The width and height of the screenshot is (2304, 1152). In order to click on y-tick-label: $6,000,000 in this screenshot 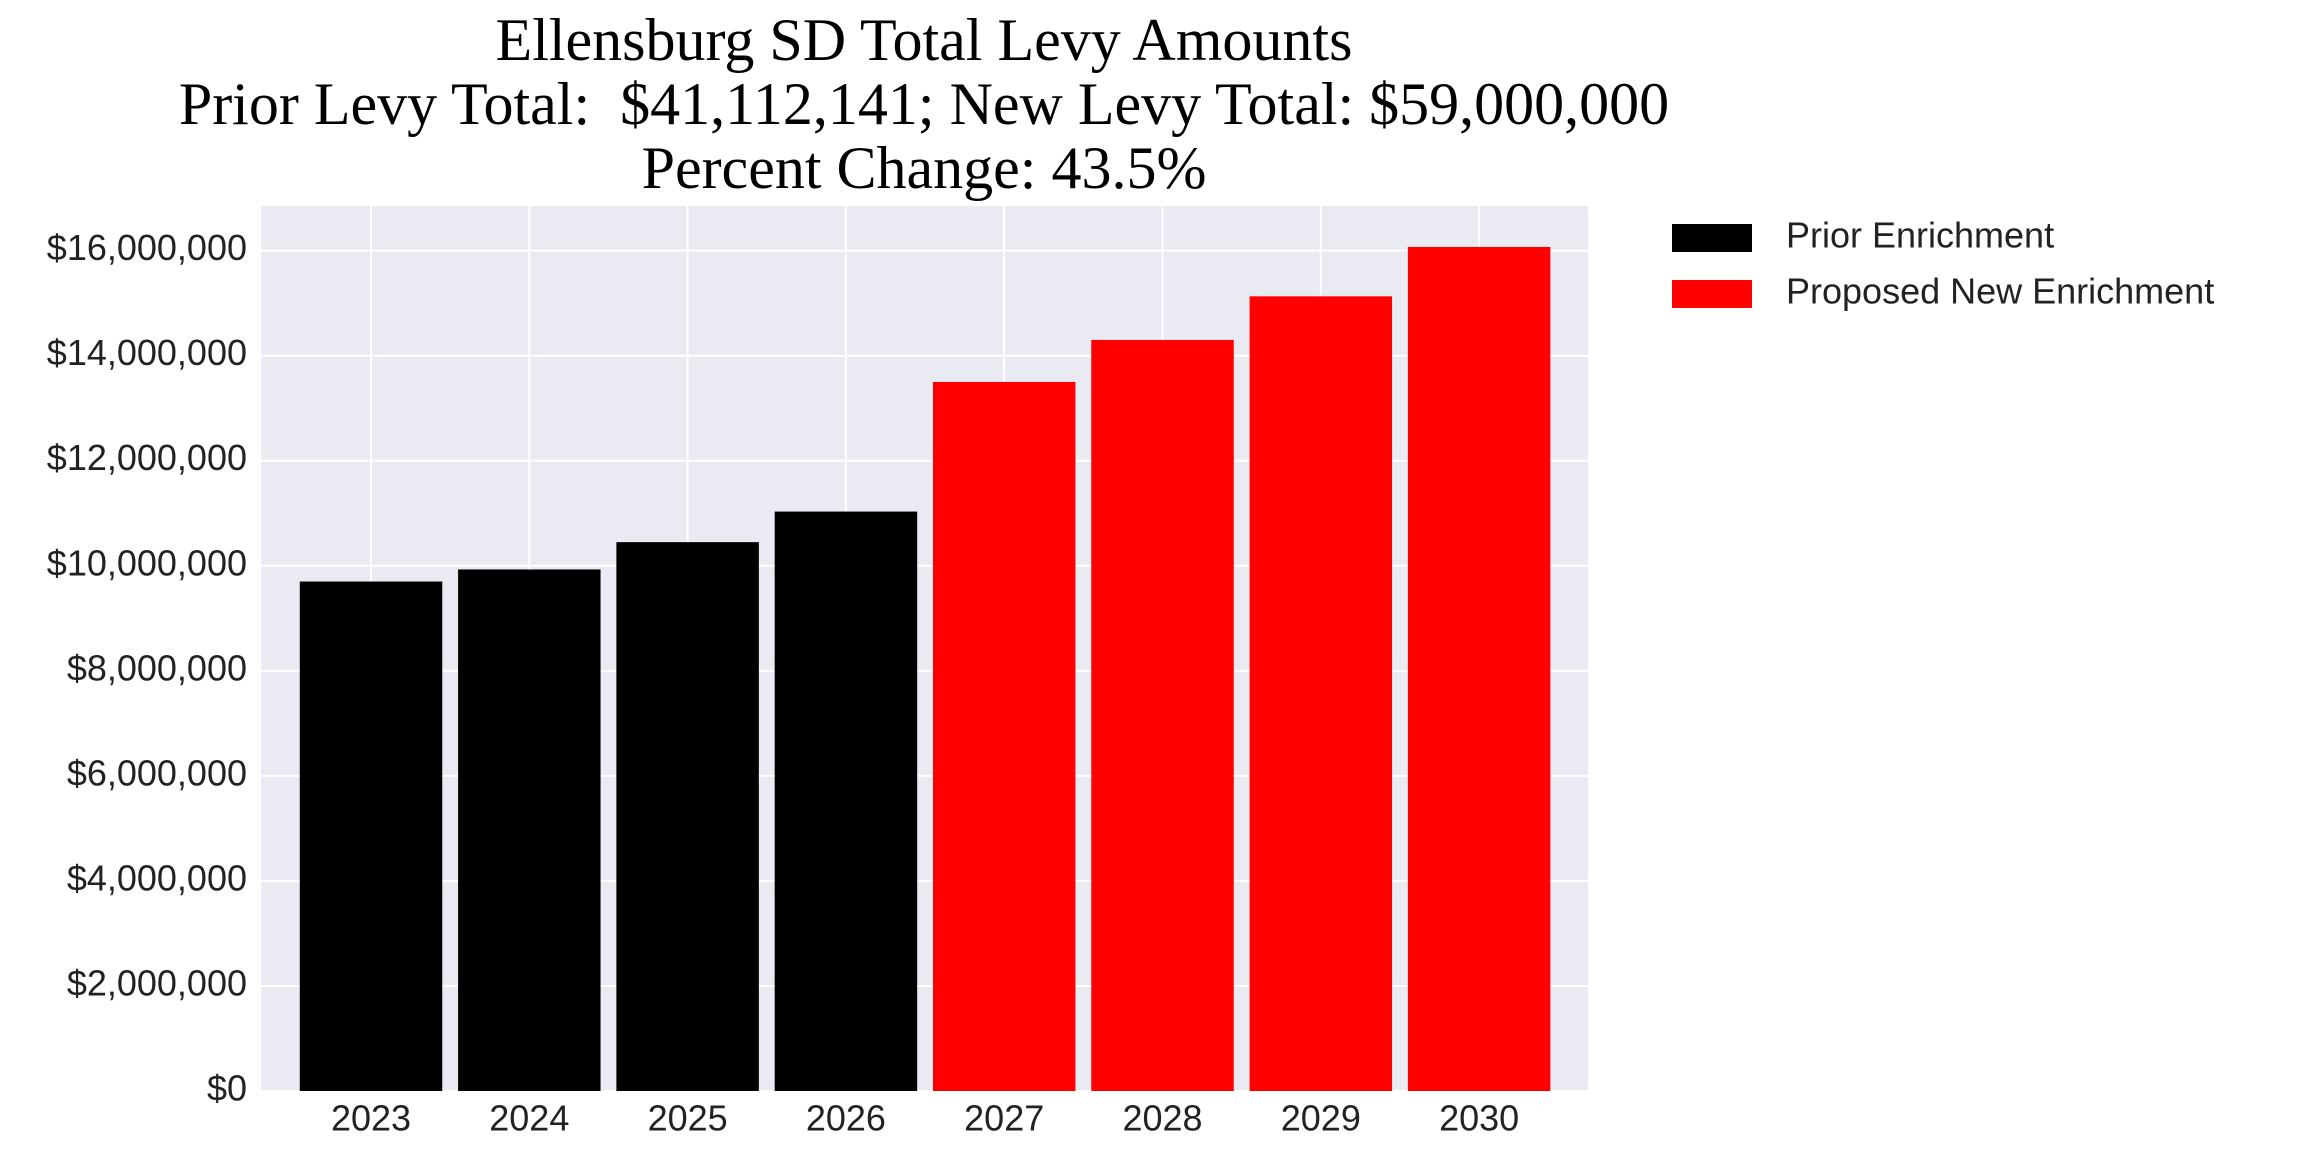, I will do `click(157, 772)`.